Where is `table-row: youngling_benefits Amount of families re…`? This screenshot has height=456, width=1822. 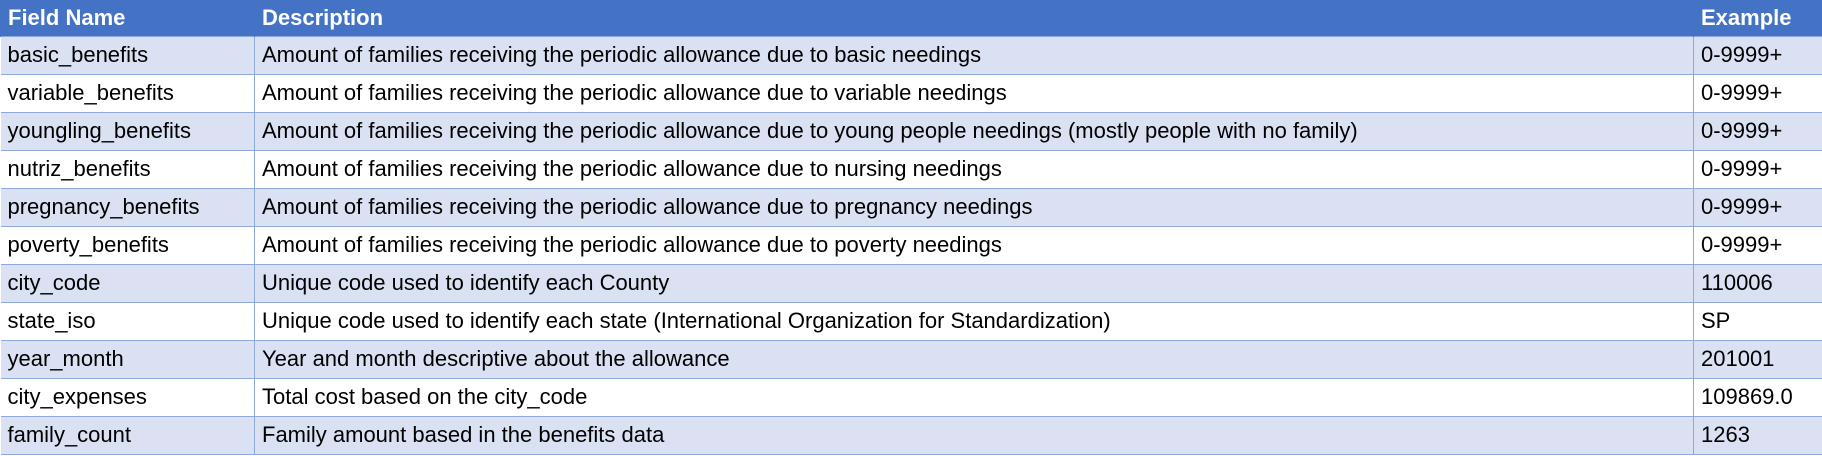 table-row: youngling_benefits Amount of families re… is located at coordinates (911, 131).